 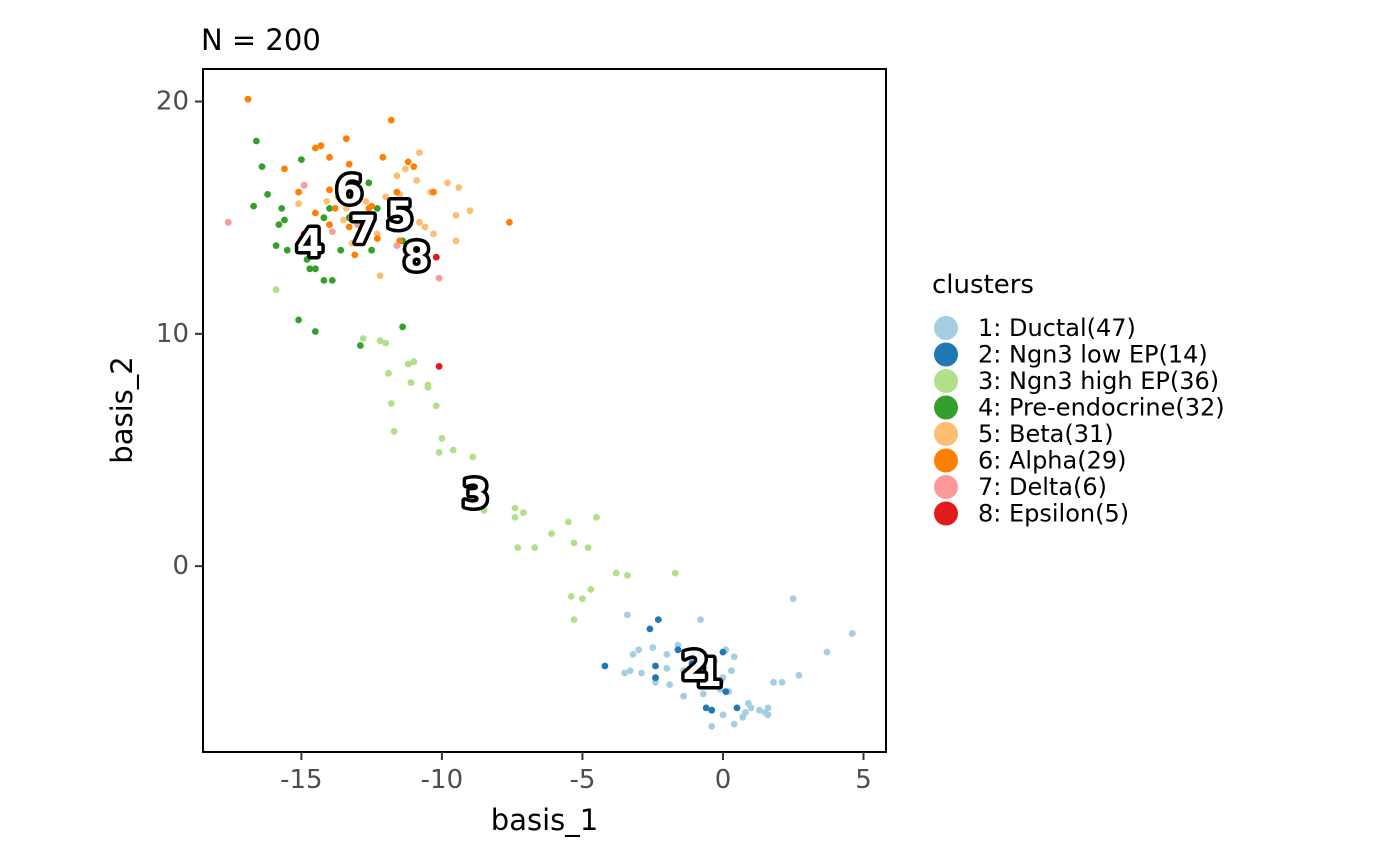 I want to click on cluster-label-3: 3, so click(x=475, y=494).